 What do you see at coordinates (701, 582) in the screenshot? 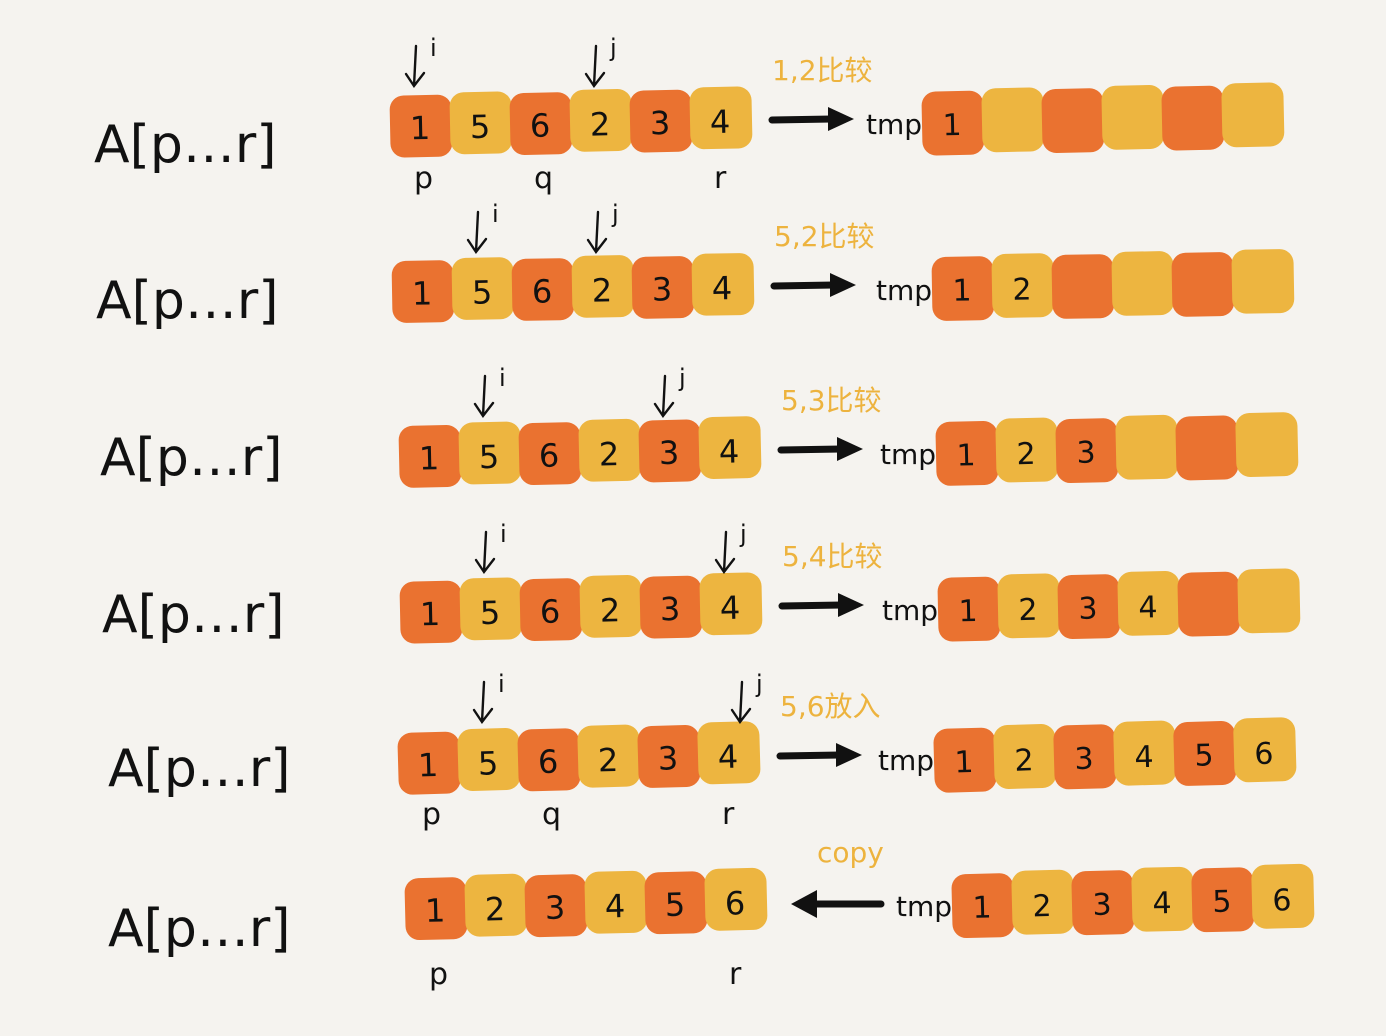
I see `row-4: A[p…r] 1 5 6 2 3 4 i j 5,4比较 tmp 1 2 3 4` at bounding box center [701, 582].